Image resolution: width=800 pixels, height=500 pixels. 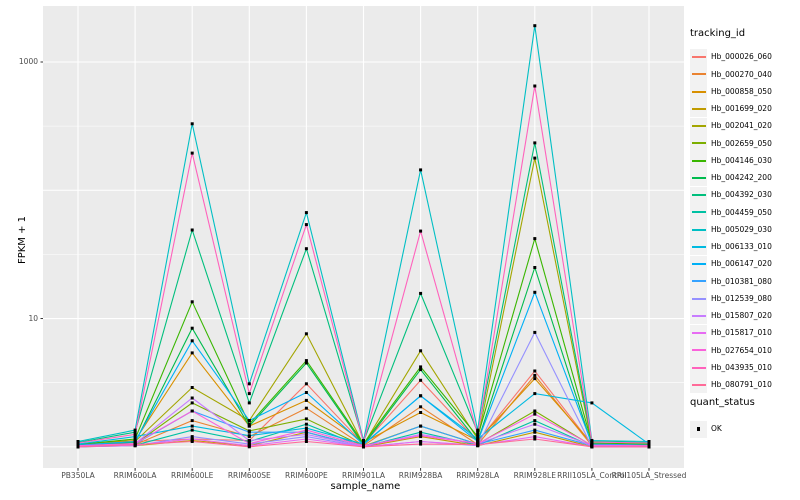 I want to click on legend-entry: Hb_005029_030, so click(x=731, y=230).